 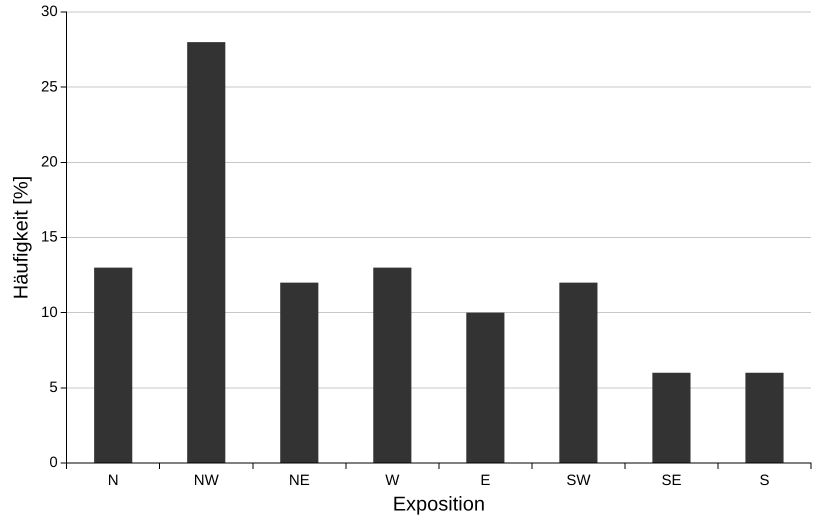 What do you see at coordinates (485, 481) in the screenshot?
I see `x-tick-label: E` at bounding box center [485, 481].